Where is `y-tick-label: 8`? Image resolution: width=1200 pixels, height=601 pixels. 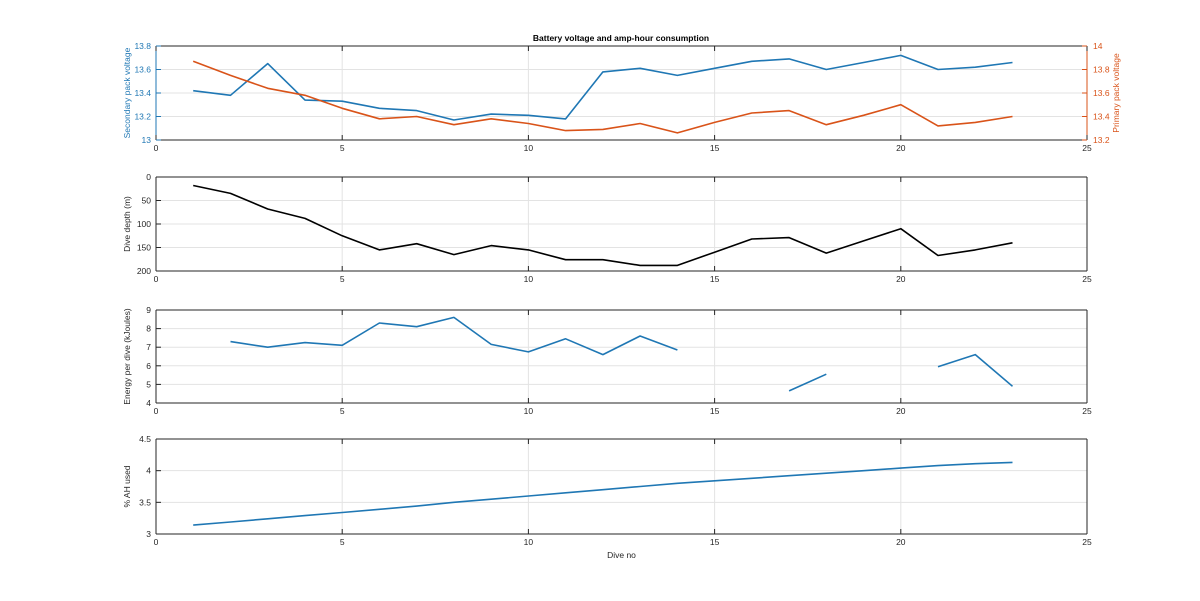 y-tick-label: 8 is located at coordinates (148, 329).